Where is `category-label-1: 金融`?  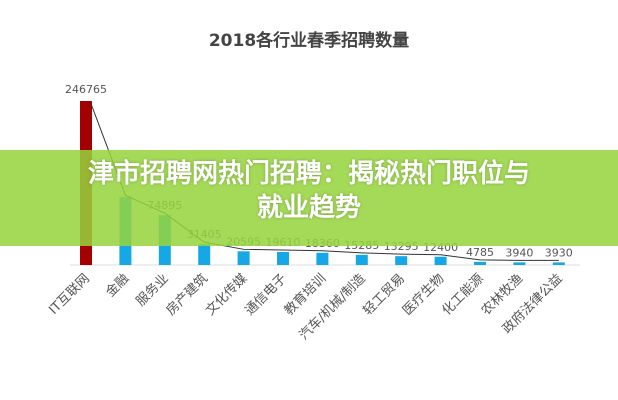 category-label-1: 金融 is located at coordinates (118, 286).